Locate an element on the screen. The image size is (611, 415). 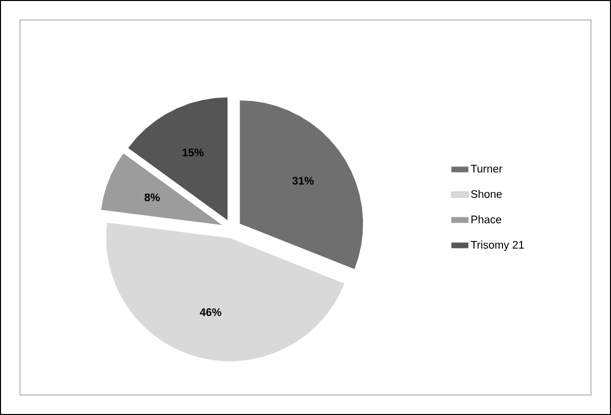
data-label: 46% is located at coordinates (211, 312).